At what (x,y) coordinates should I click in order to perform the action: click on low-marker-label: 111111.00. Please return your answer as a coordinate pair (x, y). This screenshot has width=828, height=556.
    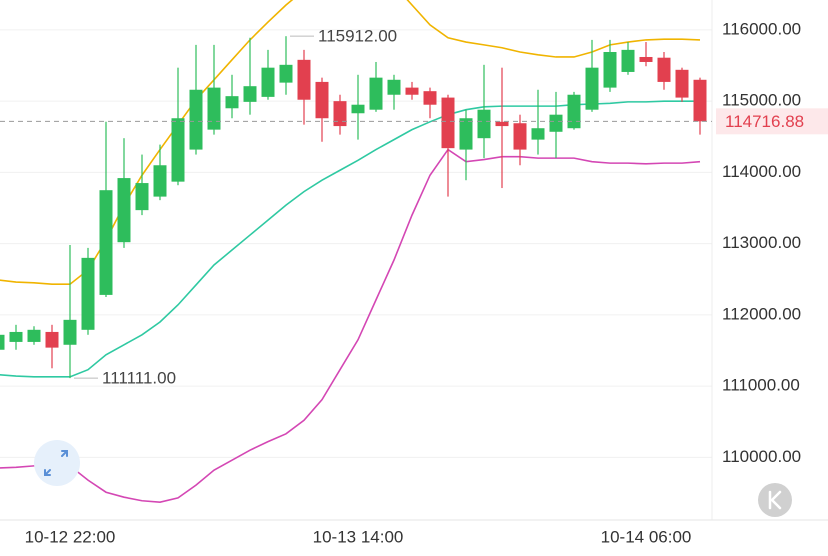
    Looking at the image, I should click on (139, 378).